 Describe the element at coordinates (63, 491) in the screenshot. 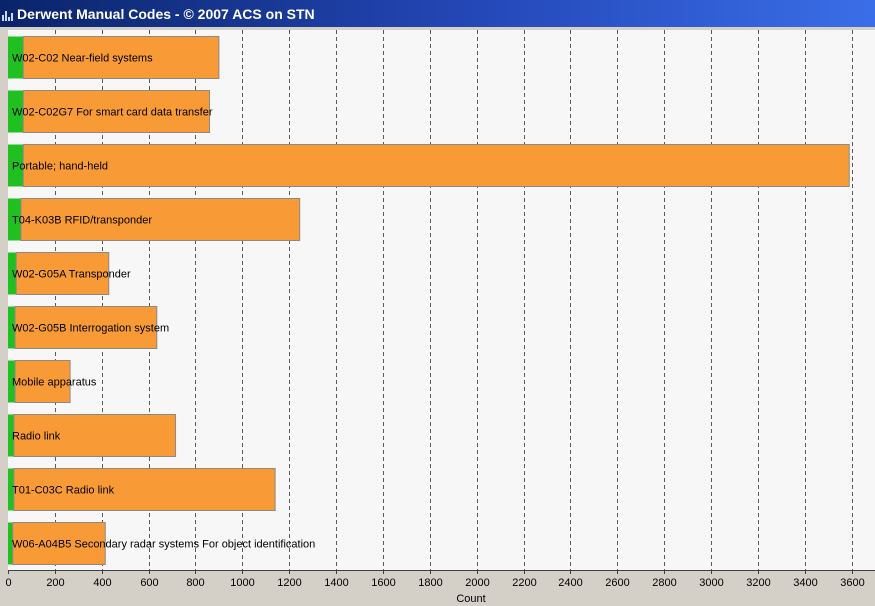

I see `bar-label: T01-C03C Radio link` at that location.